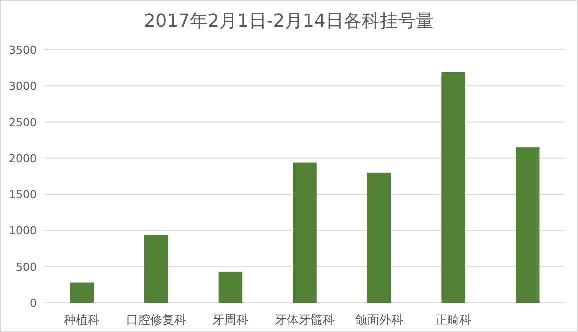 Image resolution: width=578 pixels, height=332 pixels. What do you see at coordinates (33, 303) in the screenshot?
I see `y-tick-label: 0` at bounding box center [33, 303].